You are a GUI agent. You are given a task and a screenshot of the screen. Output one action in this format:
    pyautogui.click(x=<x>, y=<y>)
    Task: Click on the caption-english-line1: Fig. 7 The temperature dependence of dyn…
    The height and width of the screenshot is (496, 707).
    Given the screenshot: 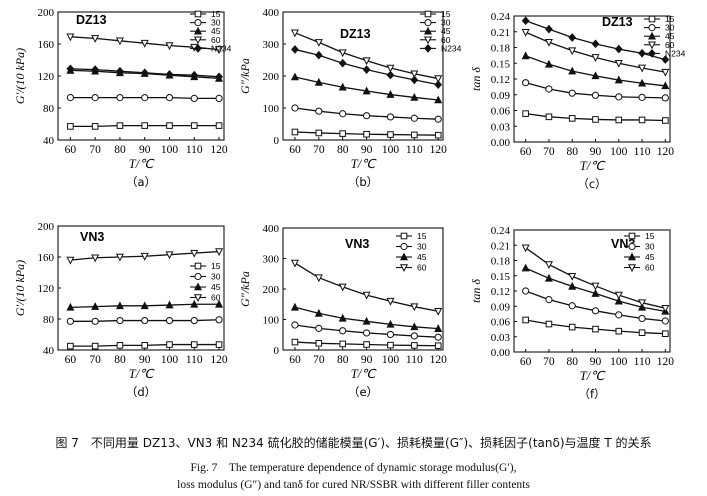 What is the action you would take?
    pyautogui.click(x=353, y=468)
    